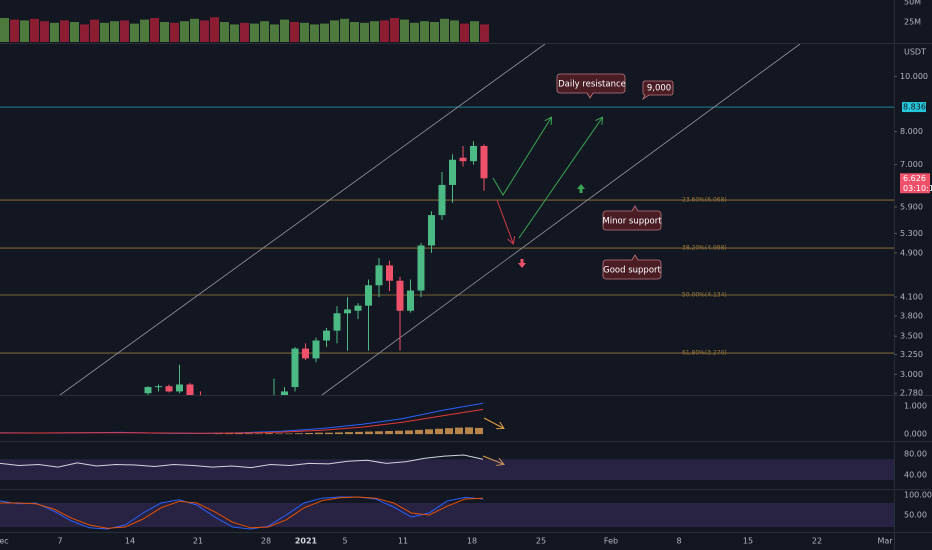 The image size is (932, 550). Describe the element at coordinates (59, 541) in the screenshot. I see `x-tick-label: 7` at that location.